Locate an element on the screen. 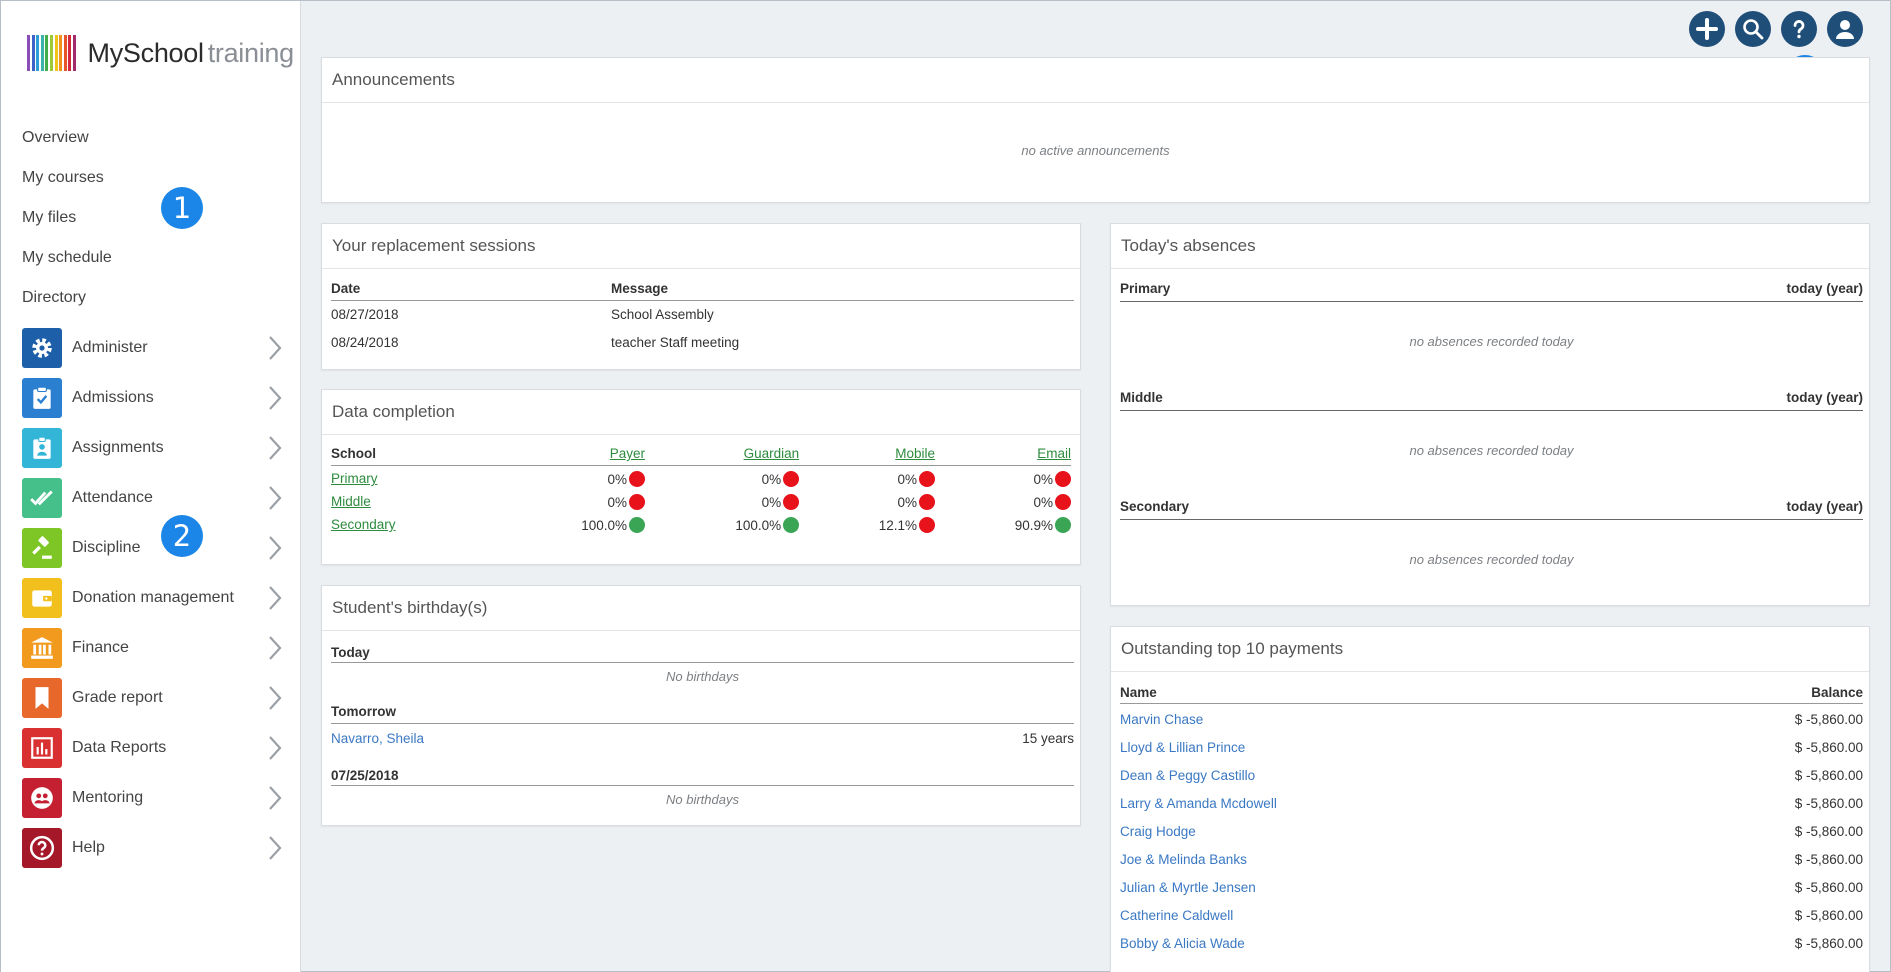  logo-text: MySchool training is located at coordinates (191, 53).